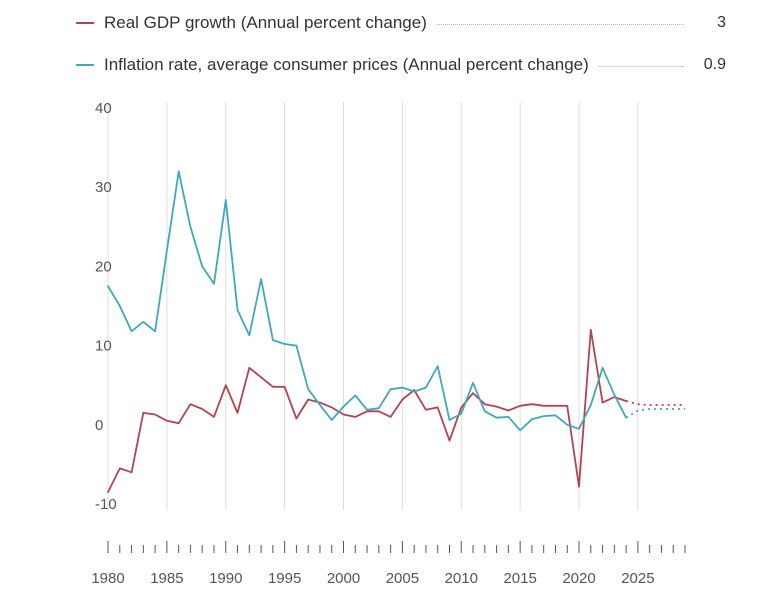 Image resolution: width=765 pixels, height=600 pixels. Describe the element at coordinates (461, 578) in the screenshot. I see `x-tick-label-2010: 2010` at that location.